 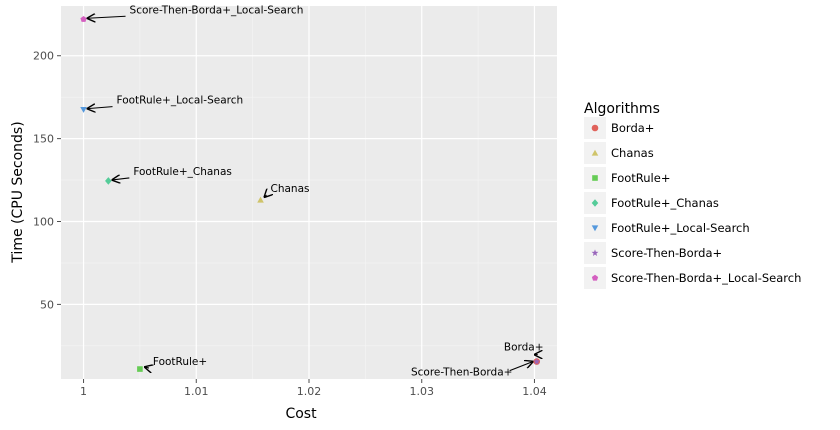 I want to click on y-tick-label: 100, so click(x=43, y=222).